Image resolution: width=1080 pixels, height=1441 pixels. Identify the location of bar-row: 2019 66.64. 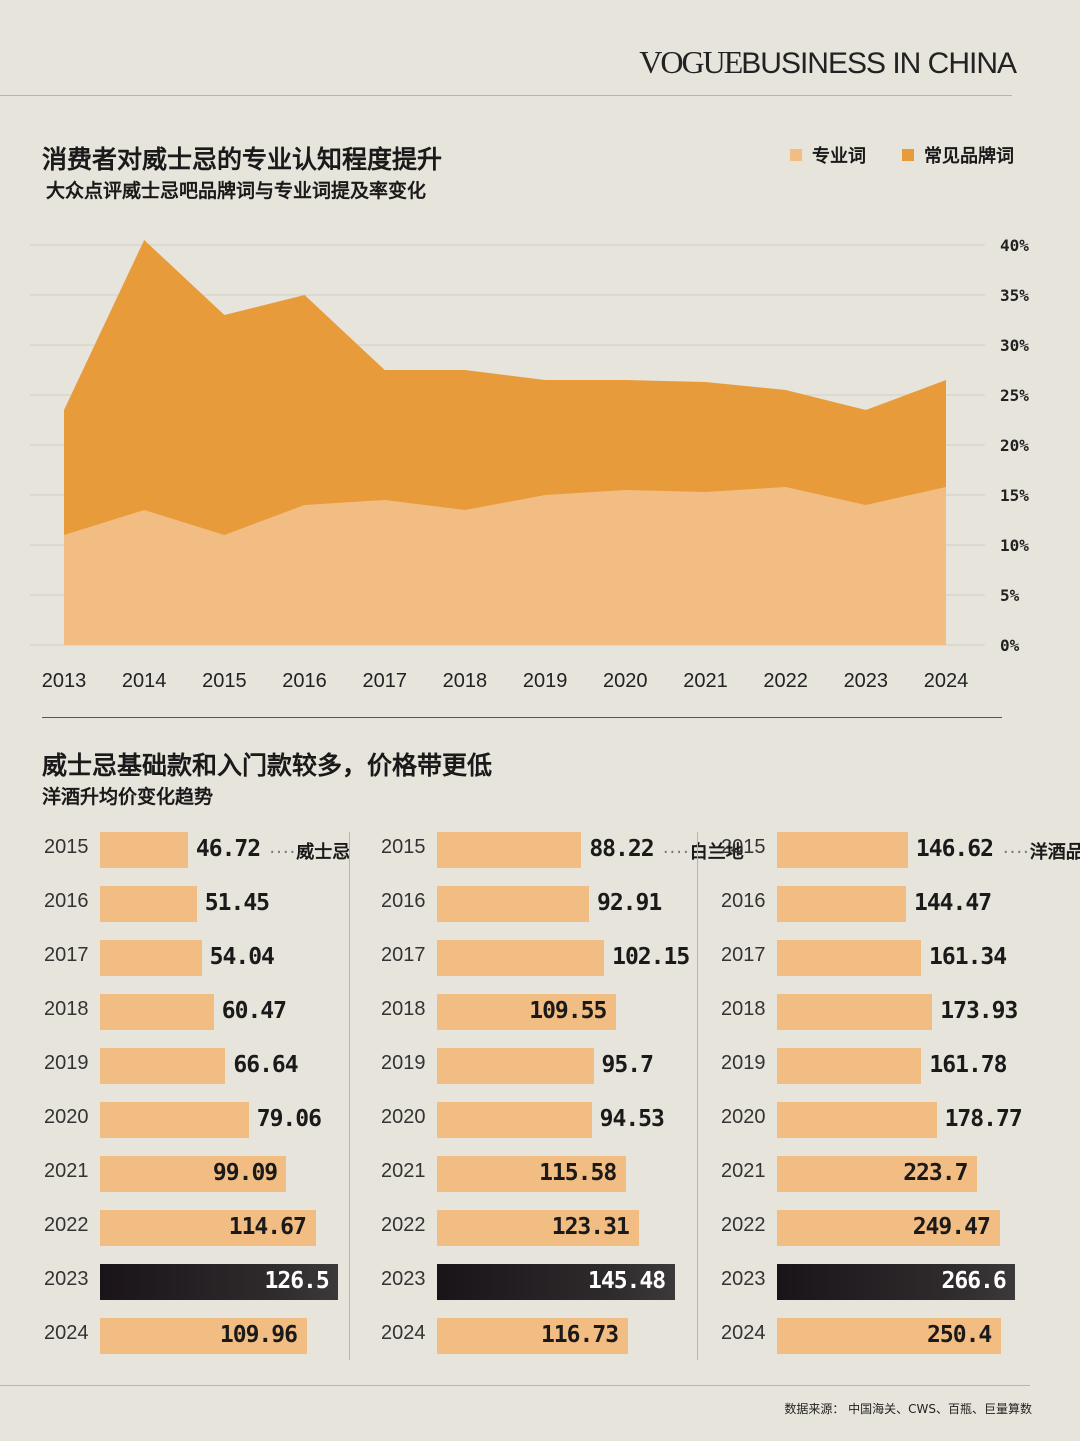
(214, 1066).